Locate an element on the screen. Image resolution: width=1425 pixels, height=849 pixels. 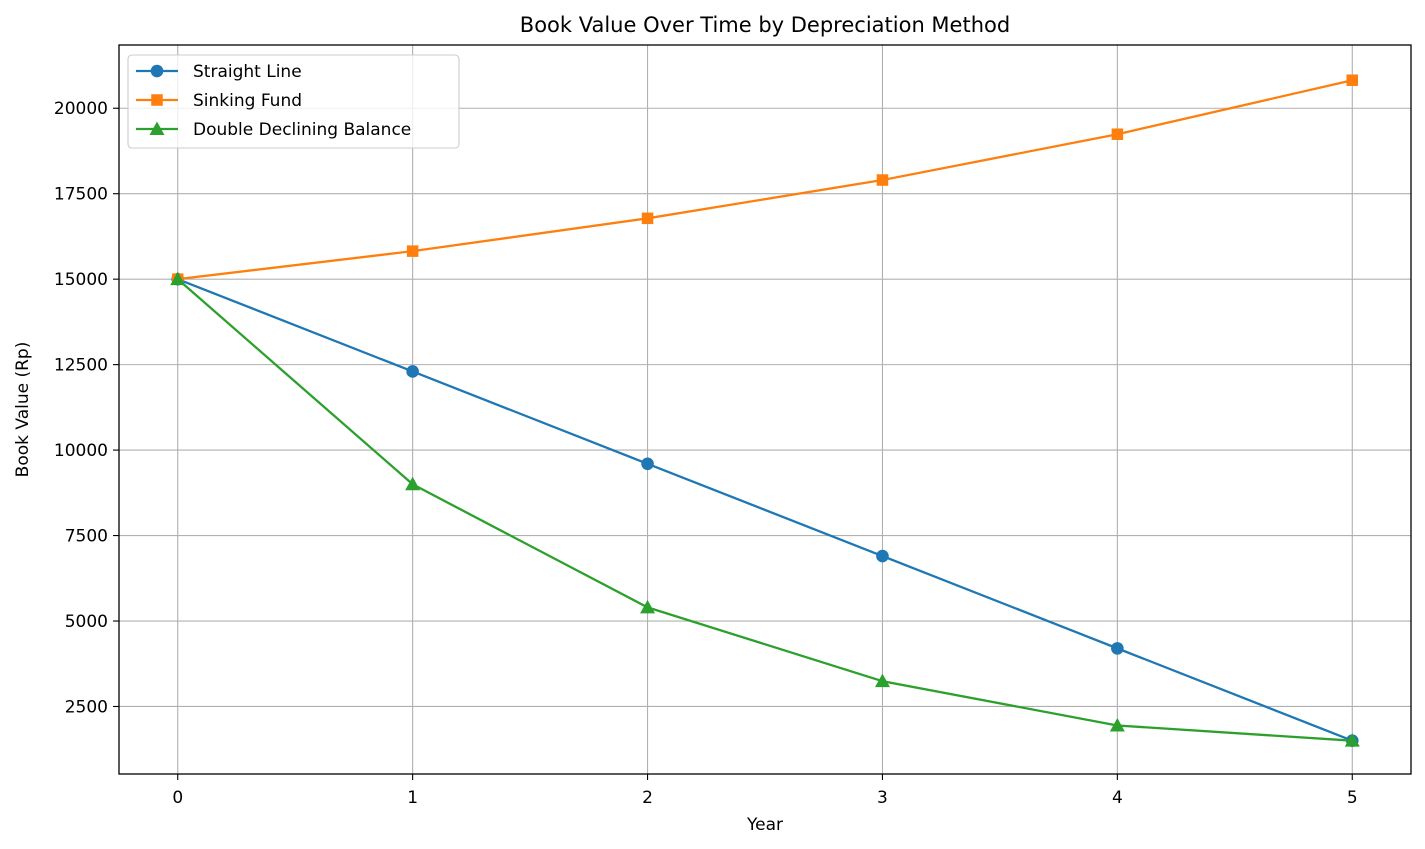
legend-item: Straight Line is located at coordinates (219, 72).